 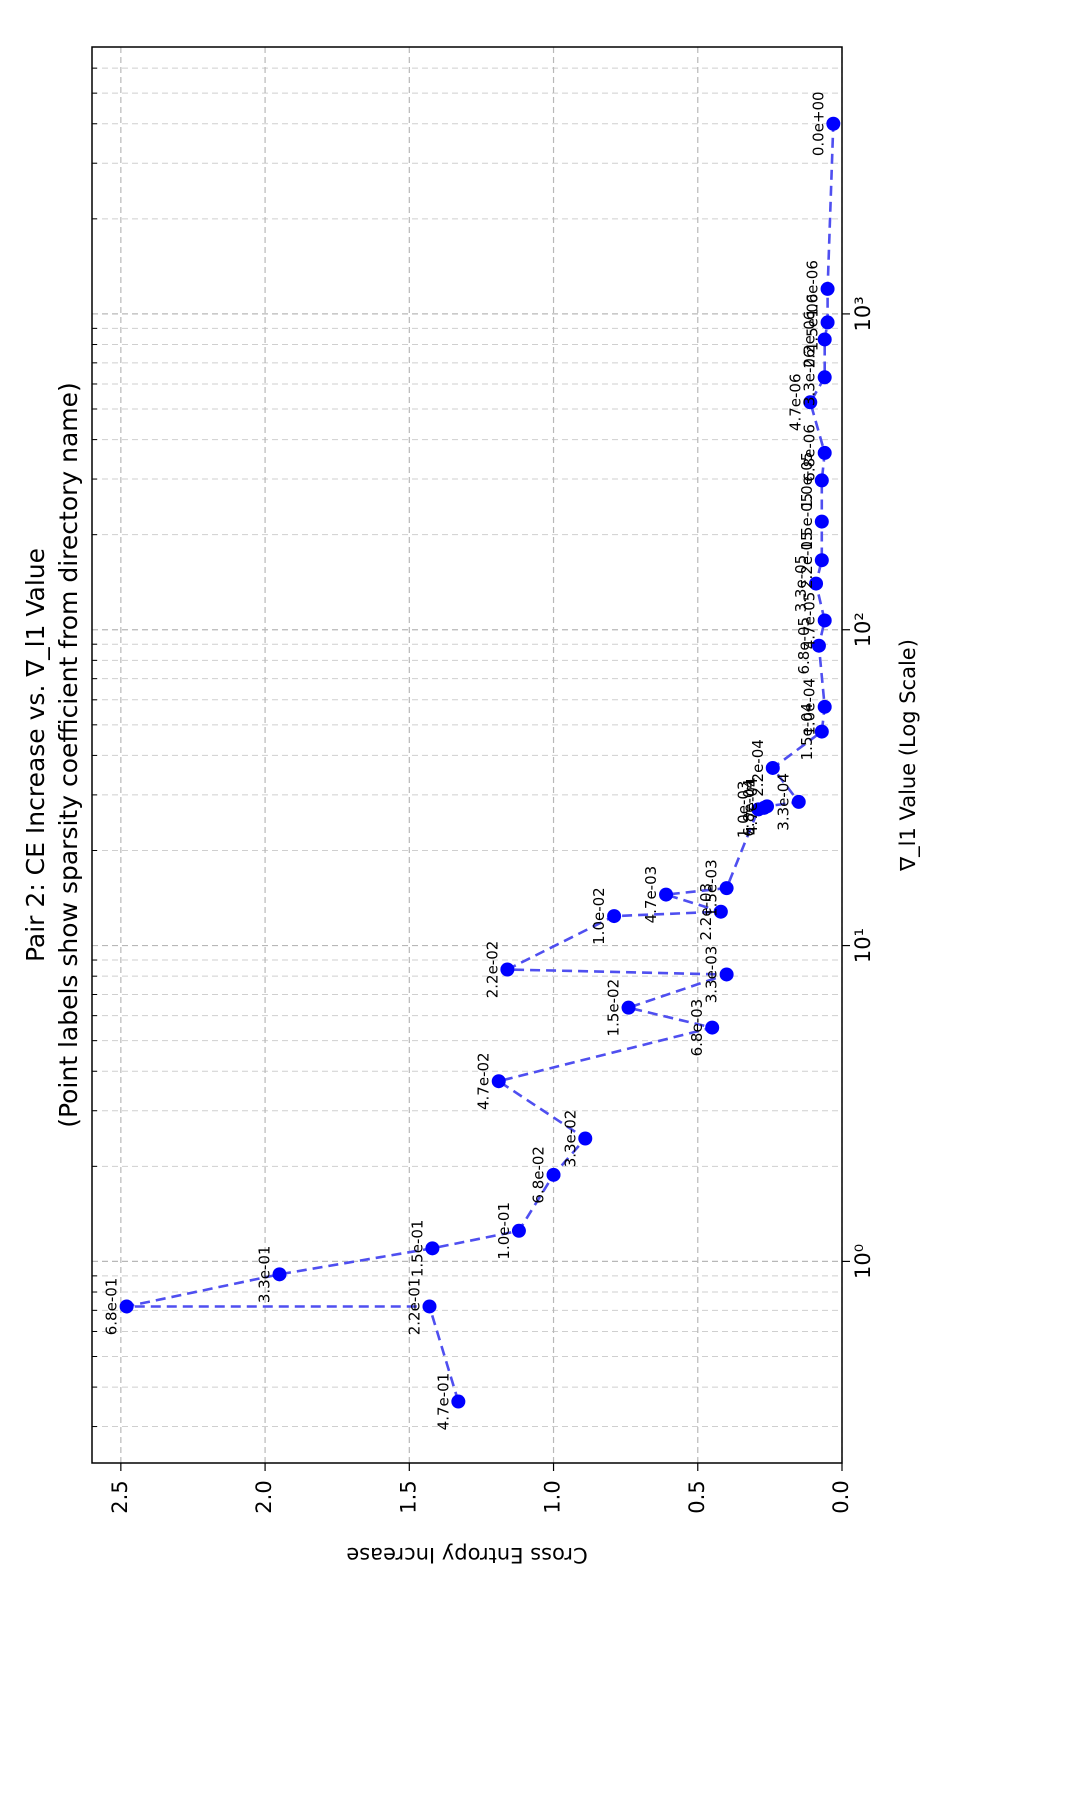 What do you see at coordinates (813, 323) in the screenshot?
I see `point-label: 1.5e-06` at bounding box center [813, 323].